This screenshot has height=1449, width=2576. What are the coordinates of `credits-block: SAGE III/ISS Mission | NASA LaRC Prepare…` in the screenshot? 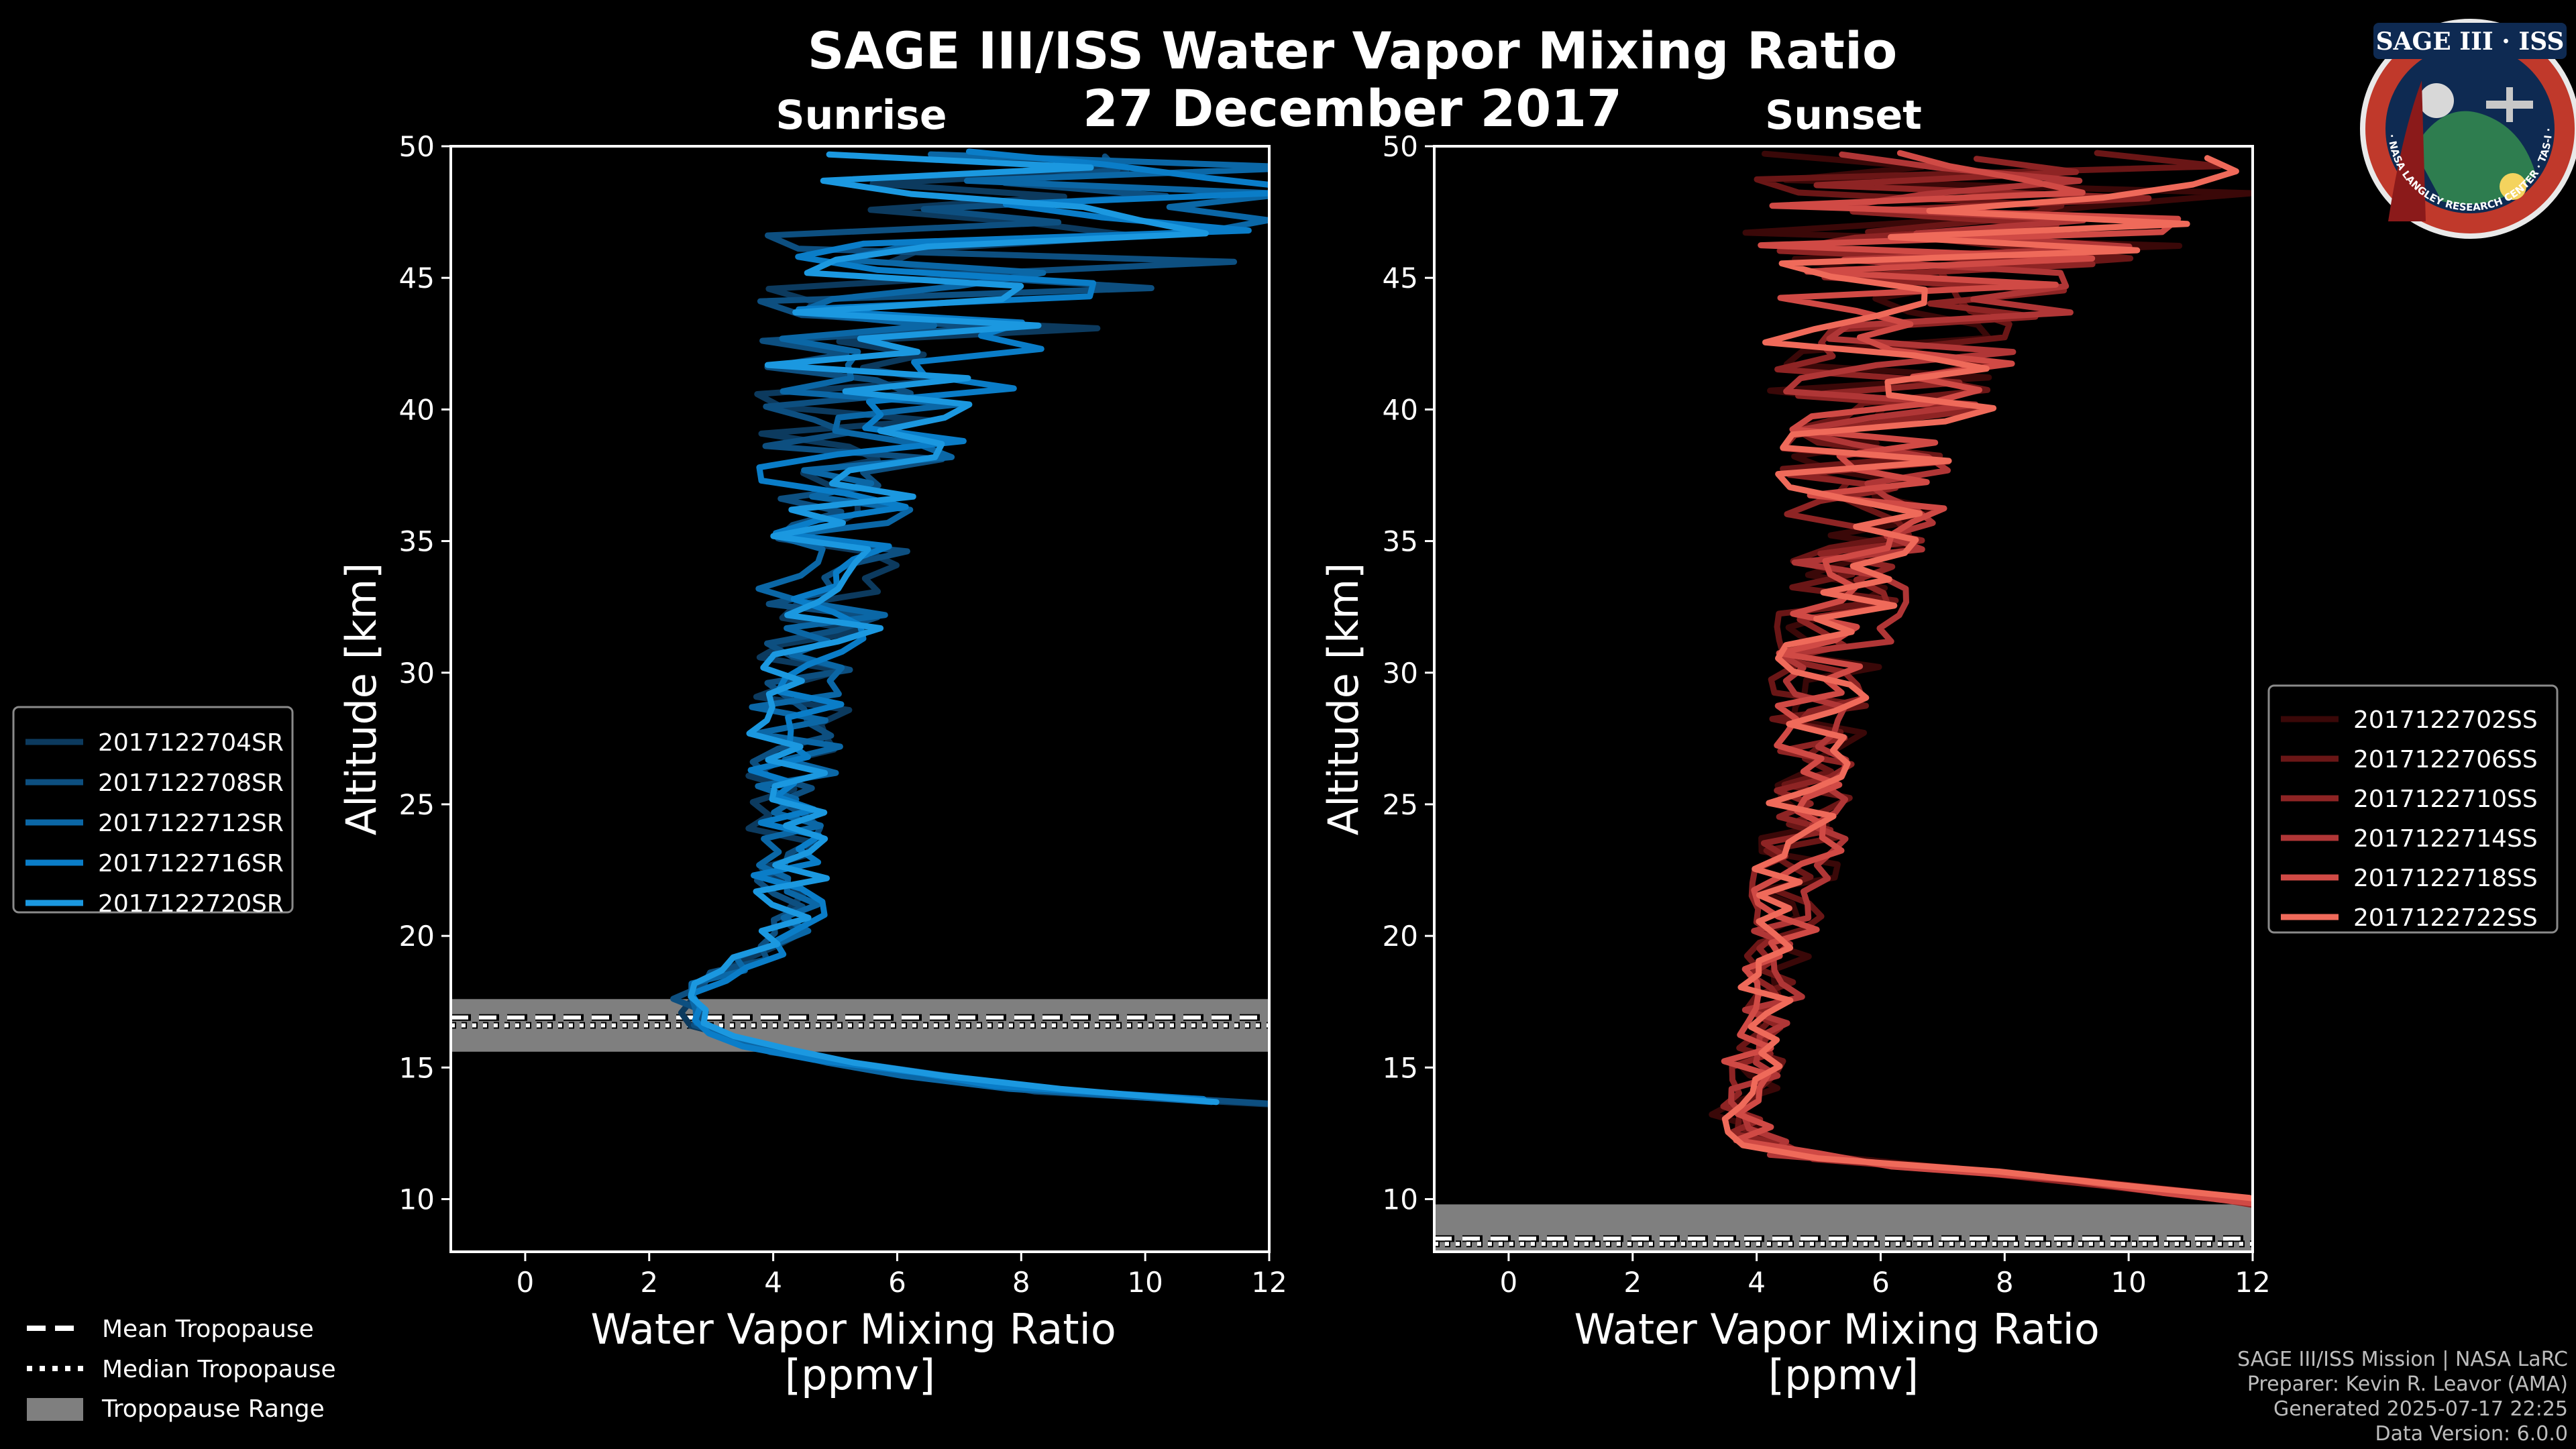 It's located at (2402, 1397).